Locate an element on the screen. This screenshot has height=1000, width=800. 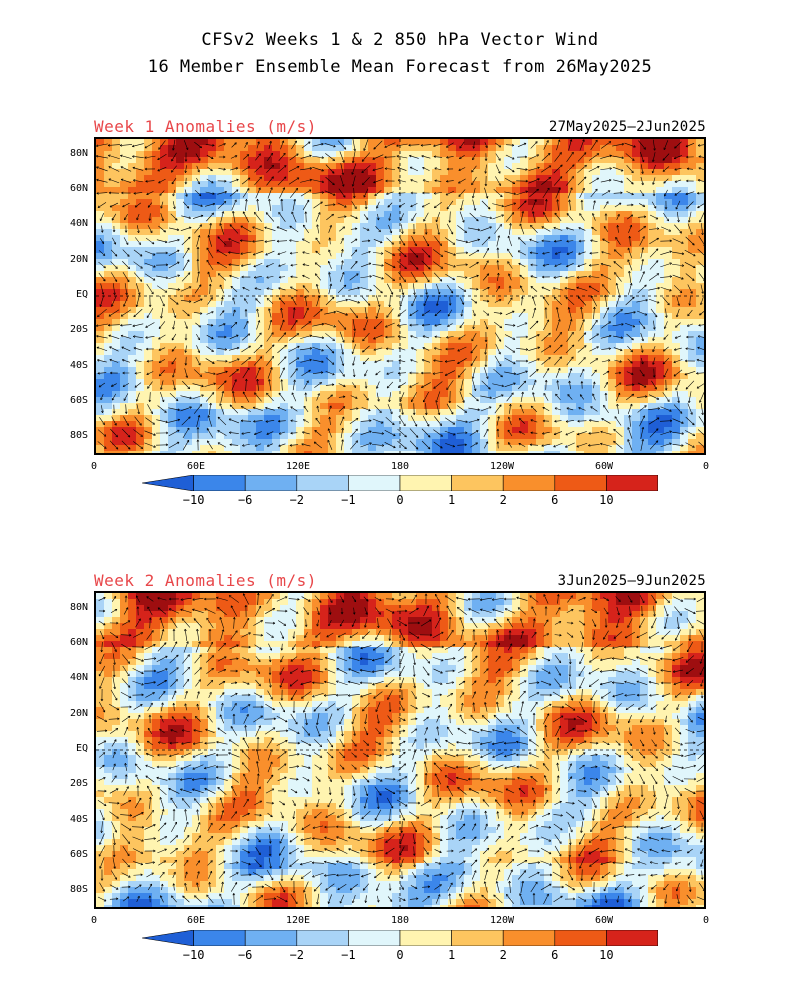
week2-panel-label: Week 2 Anomalies (m/s) is located at coordinates (205, 580).